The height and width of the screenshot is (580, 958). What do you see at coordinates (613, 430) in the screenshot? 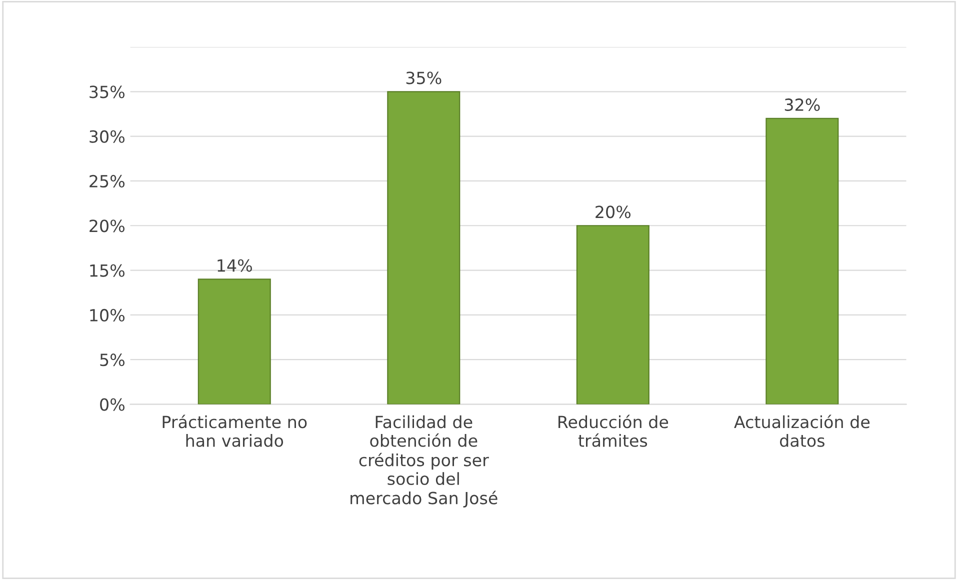
I see `x-tick-label: Reducción de trámites` at bounding box center [613, 430].